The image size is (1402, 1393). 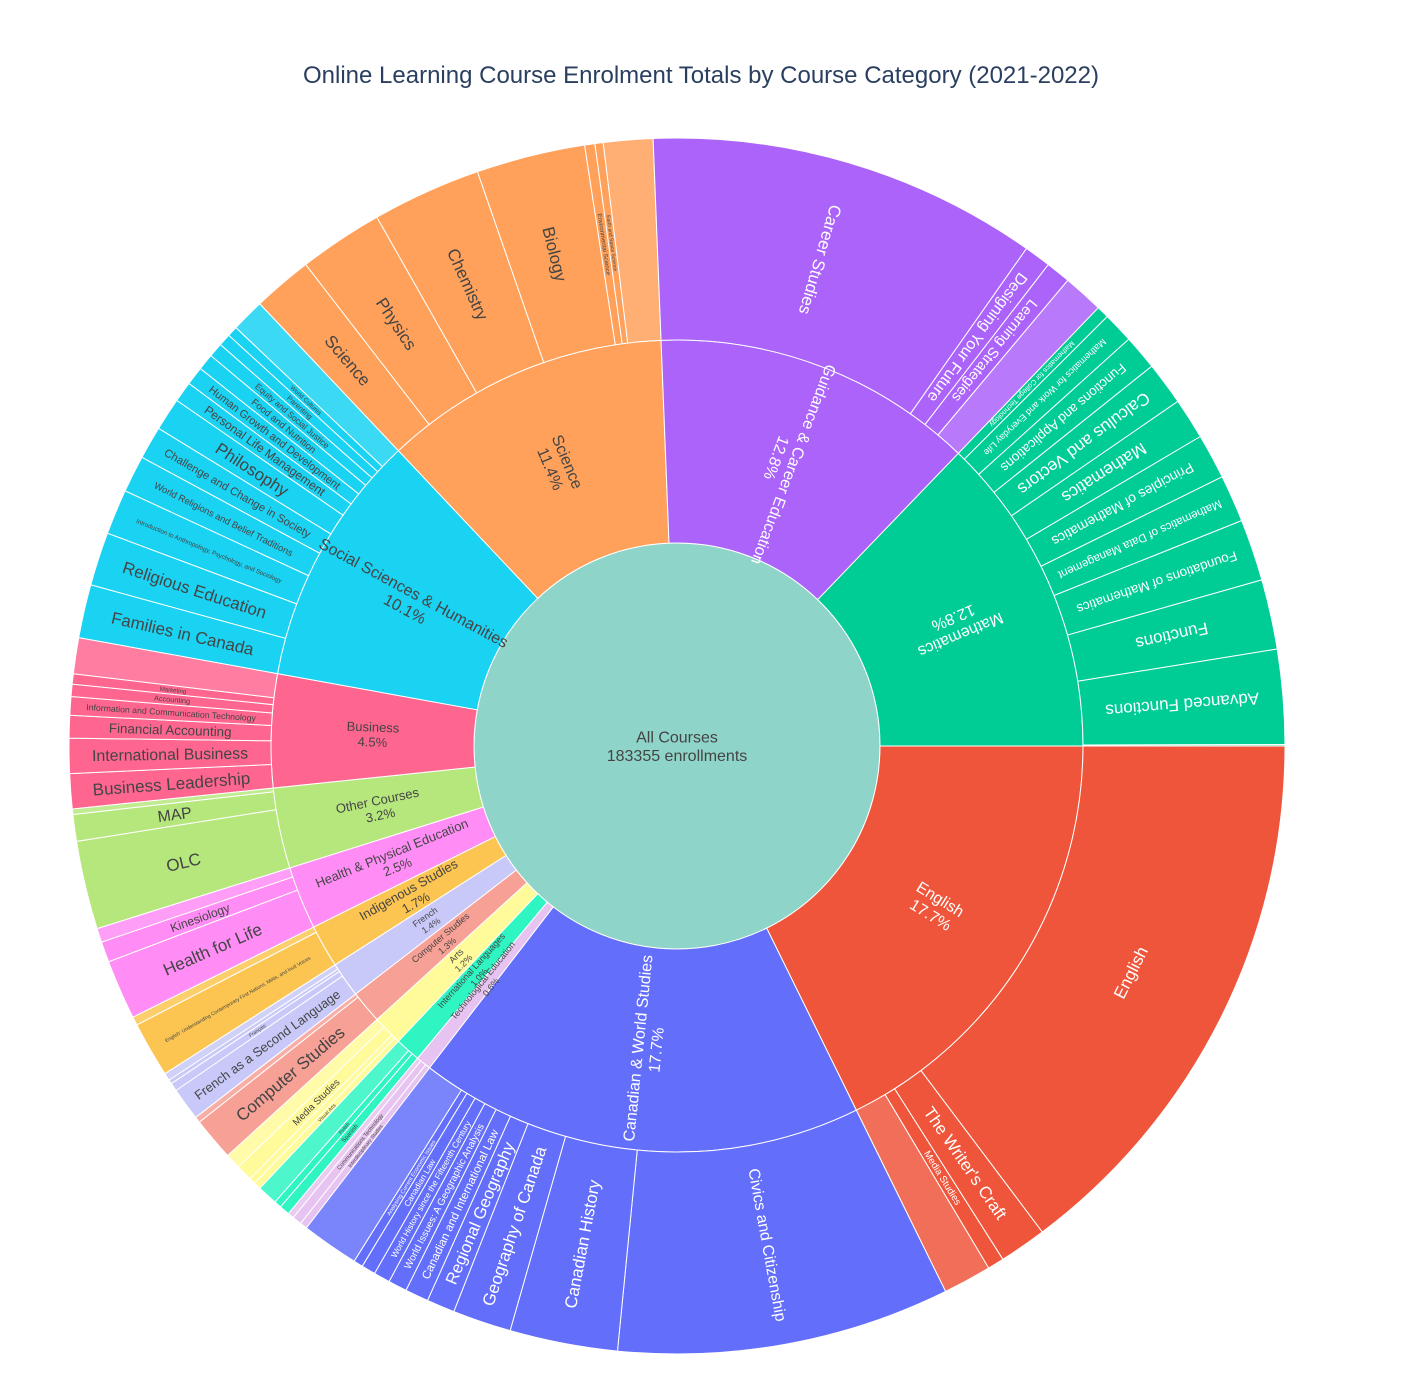 I want to click on course-label-accounting: Accounting, so click(x=172, y=699).